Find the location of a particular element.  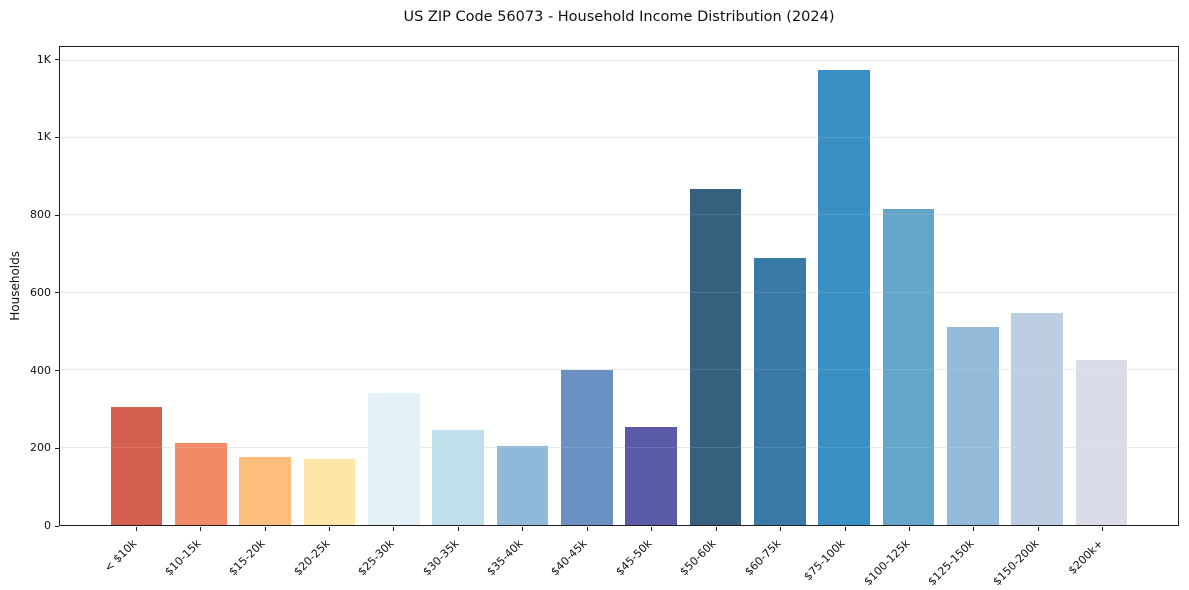

bar-30-35k is located at coordinates (458, 477).